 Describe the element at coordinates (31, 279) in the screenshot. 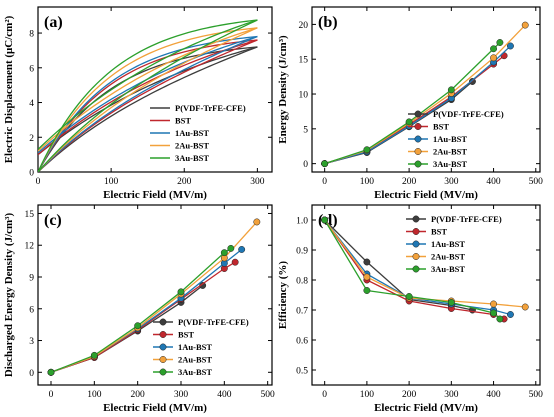

I see `y-tick-label: 9` at that location.